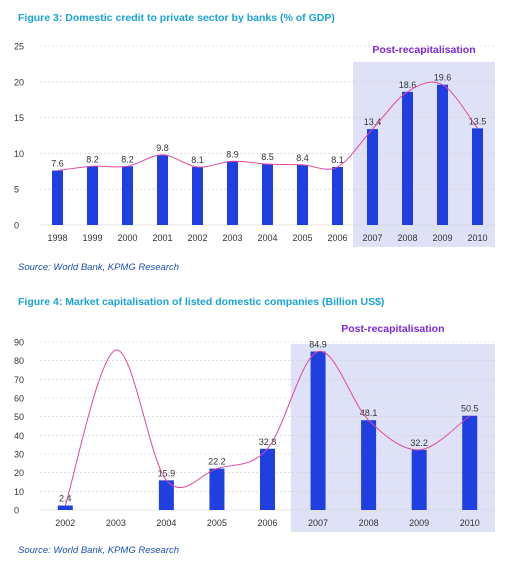 The image size is (510, 567). I want to click on y-tick-label: 90, so click(19, 343).